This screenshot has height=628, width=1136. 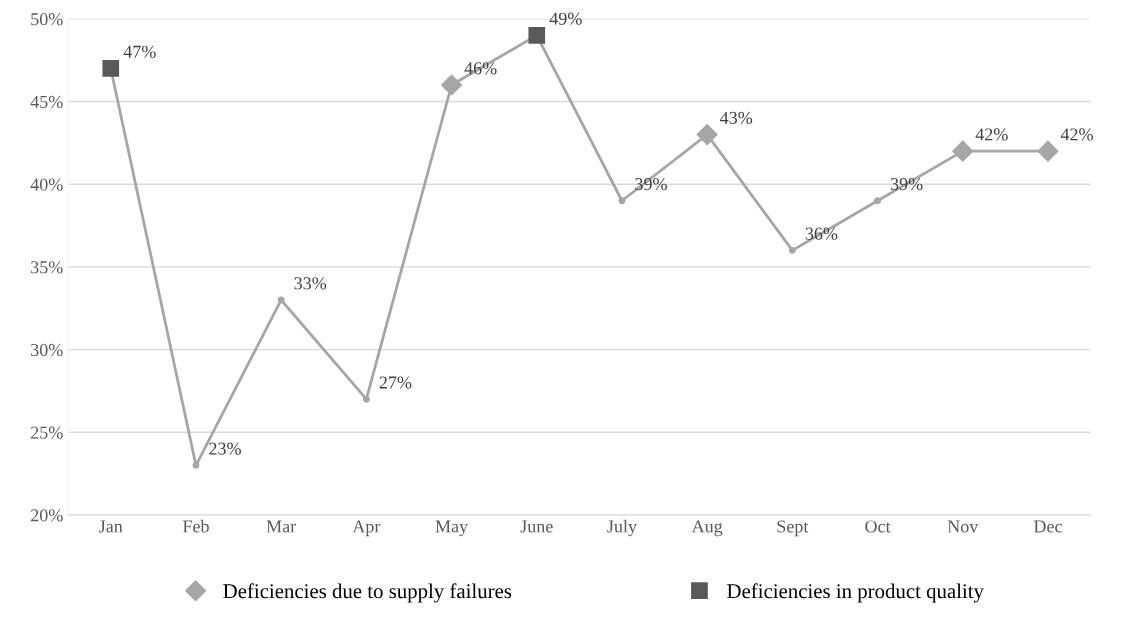 I want to click on x-tick-label: Aug, so click(x=707, y=528).